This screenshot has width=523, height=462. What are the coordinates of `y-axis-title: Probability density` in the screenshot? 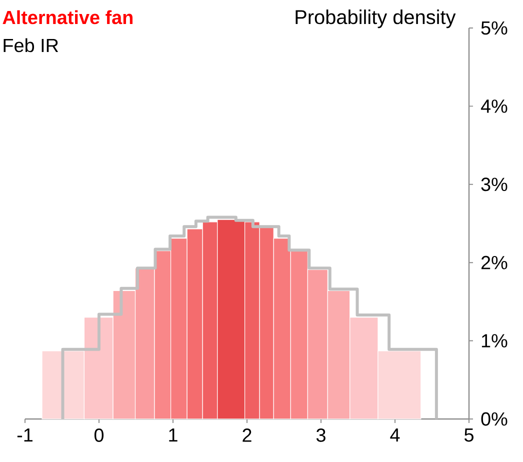 It's located at (376, 19).